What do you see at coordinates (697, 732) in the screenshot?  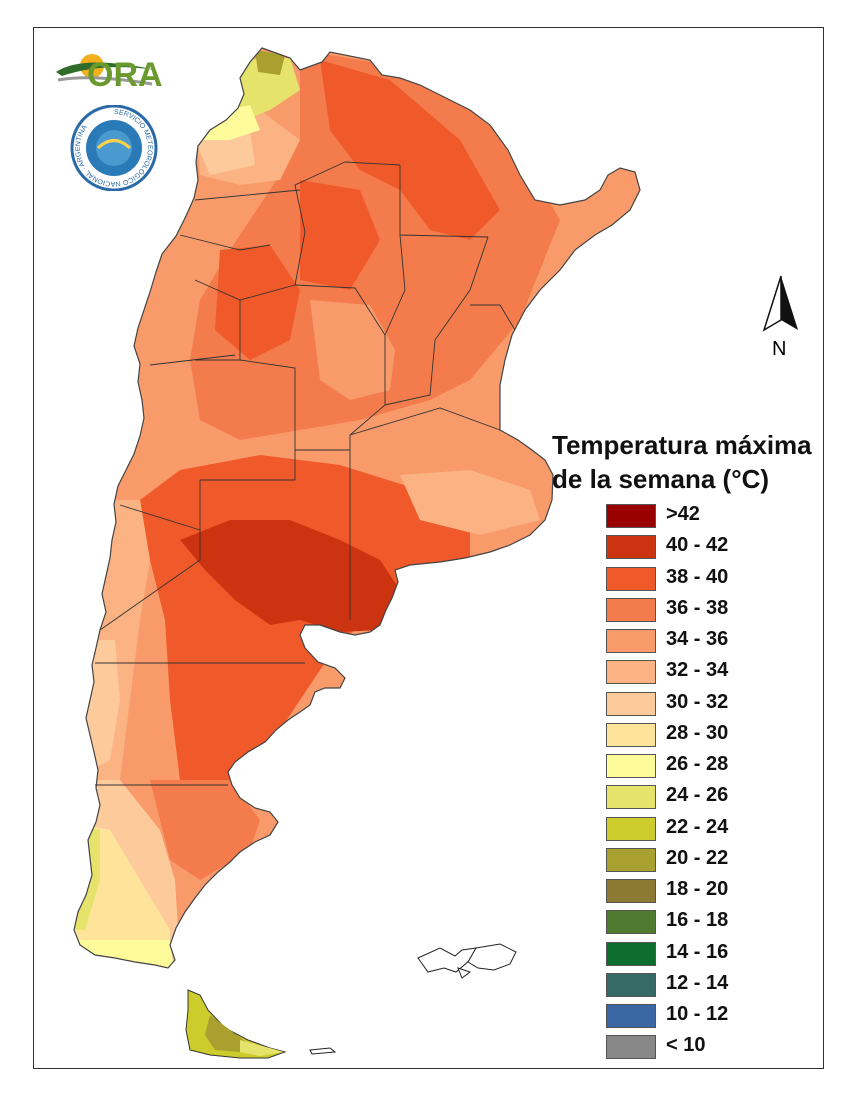 I see `legend-label: 28 - 30` at bounding box center [697, 732].